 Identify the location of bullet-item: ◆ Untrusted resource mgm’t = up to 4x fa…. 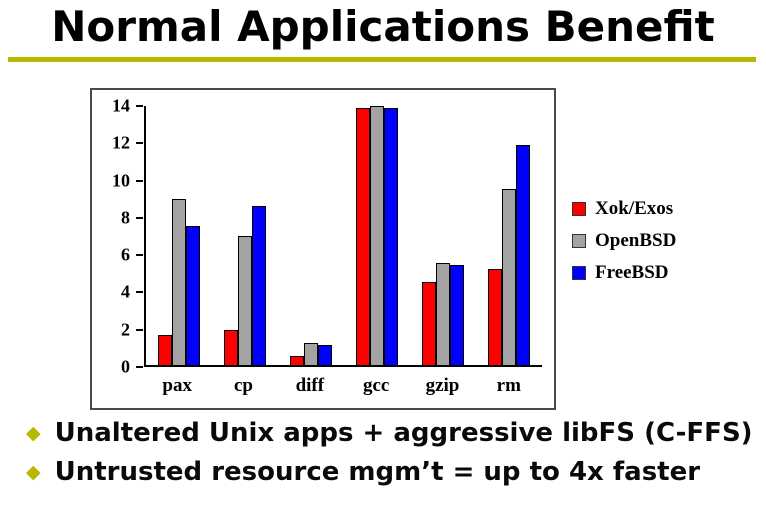
(391, 472).